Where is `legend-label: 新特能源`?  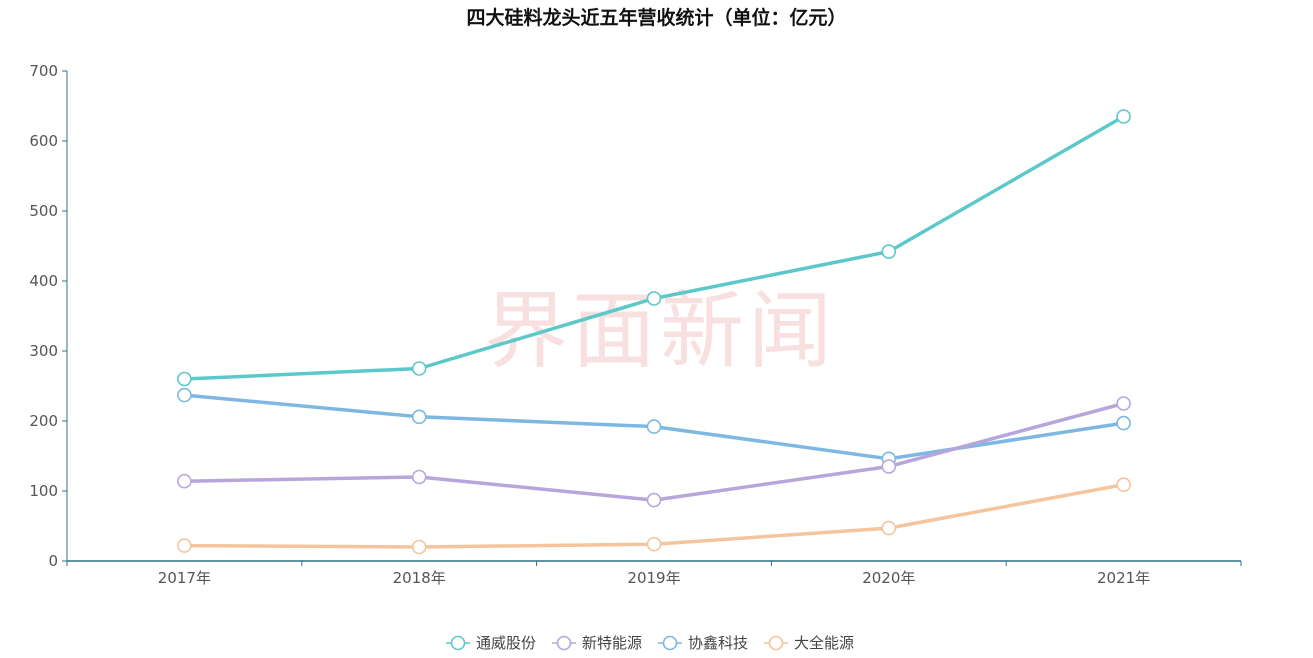
legend-label: 新特能源 is located at coordinates (612, 643).